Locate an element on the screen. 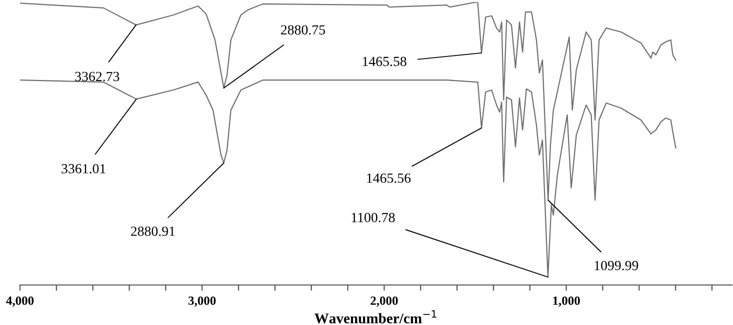 The height and width of the screenshot is (325, 733). x-axis-title: Wavenumber/cm$^{−1}$ is located at coordinates (375, 317).